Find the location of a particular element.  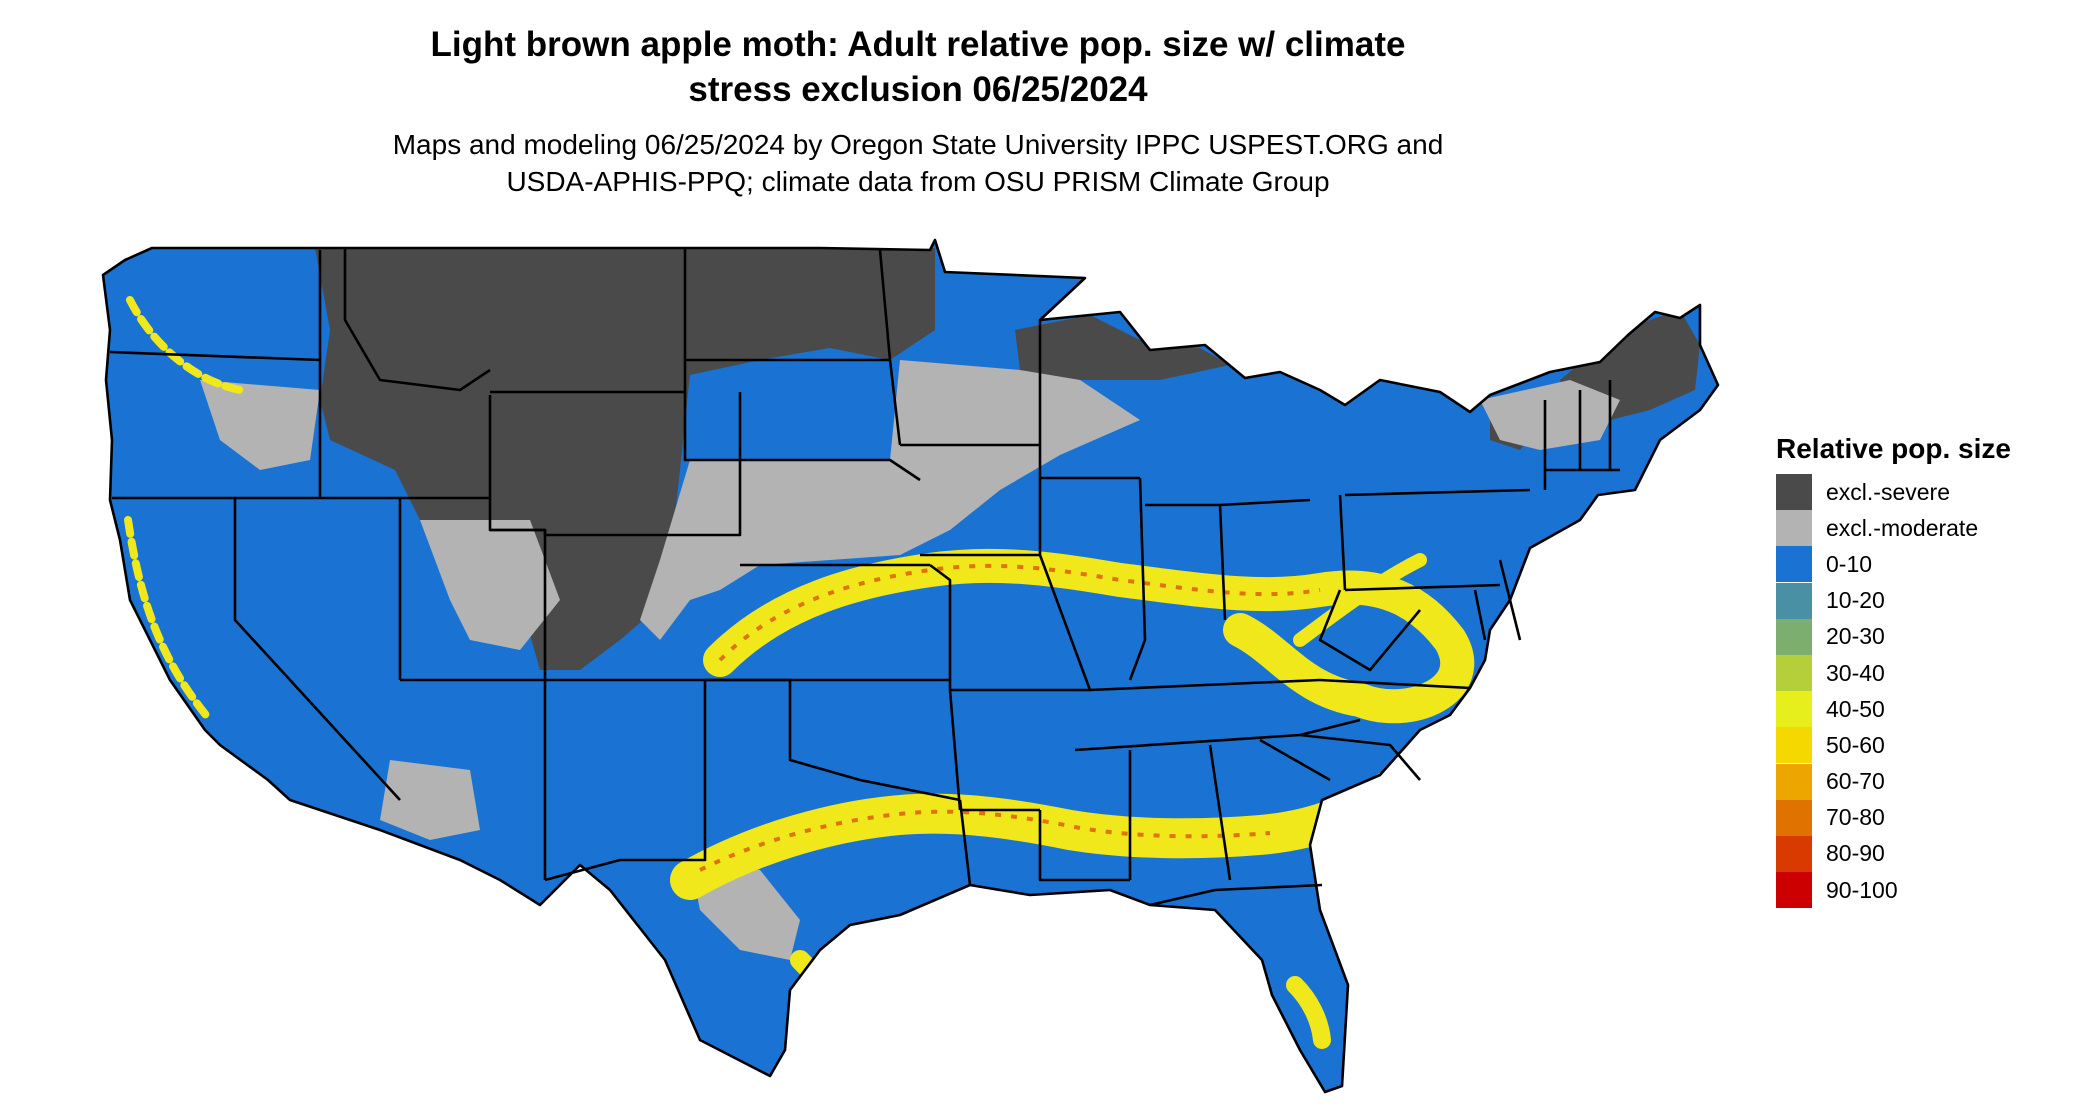

legend-item: 80-90 is located at coordinates (1893, 853).